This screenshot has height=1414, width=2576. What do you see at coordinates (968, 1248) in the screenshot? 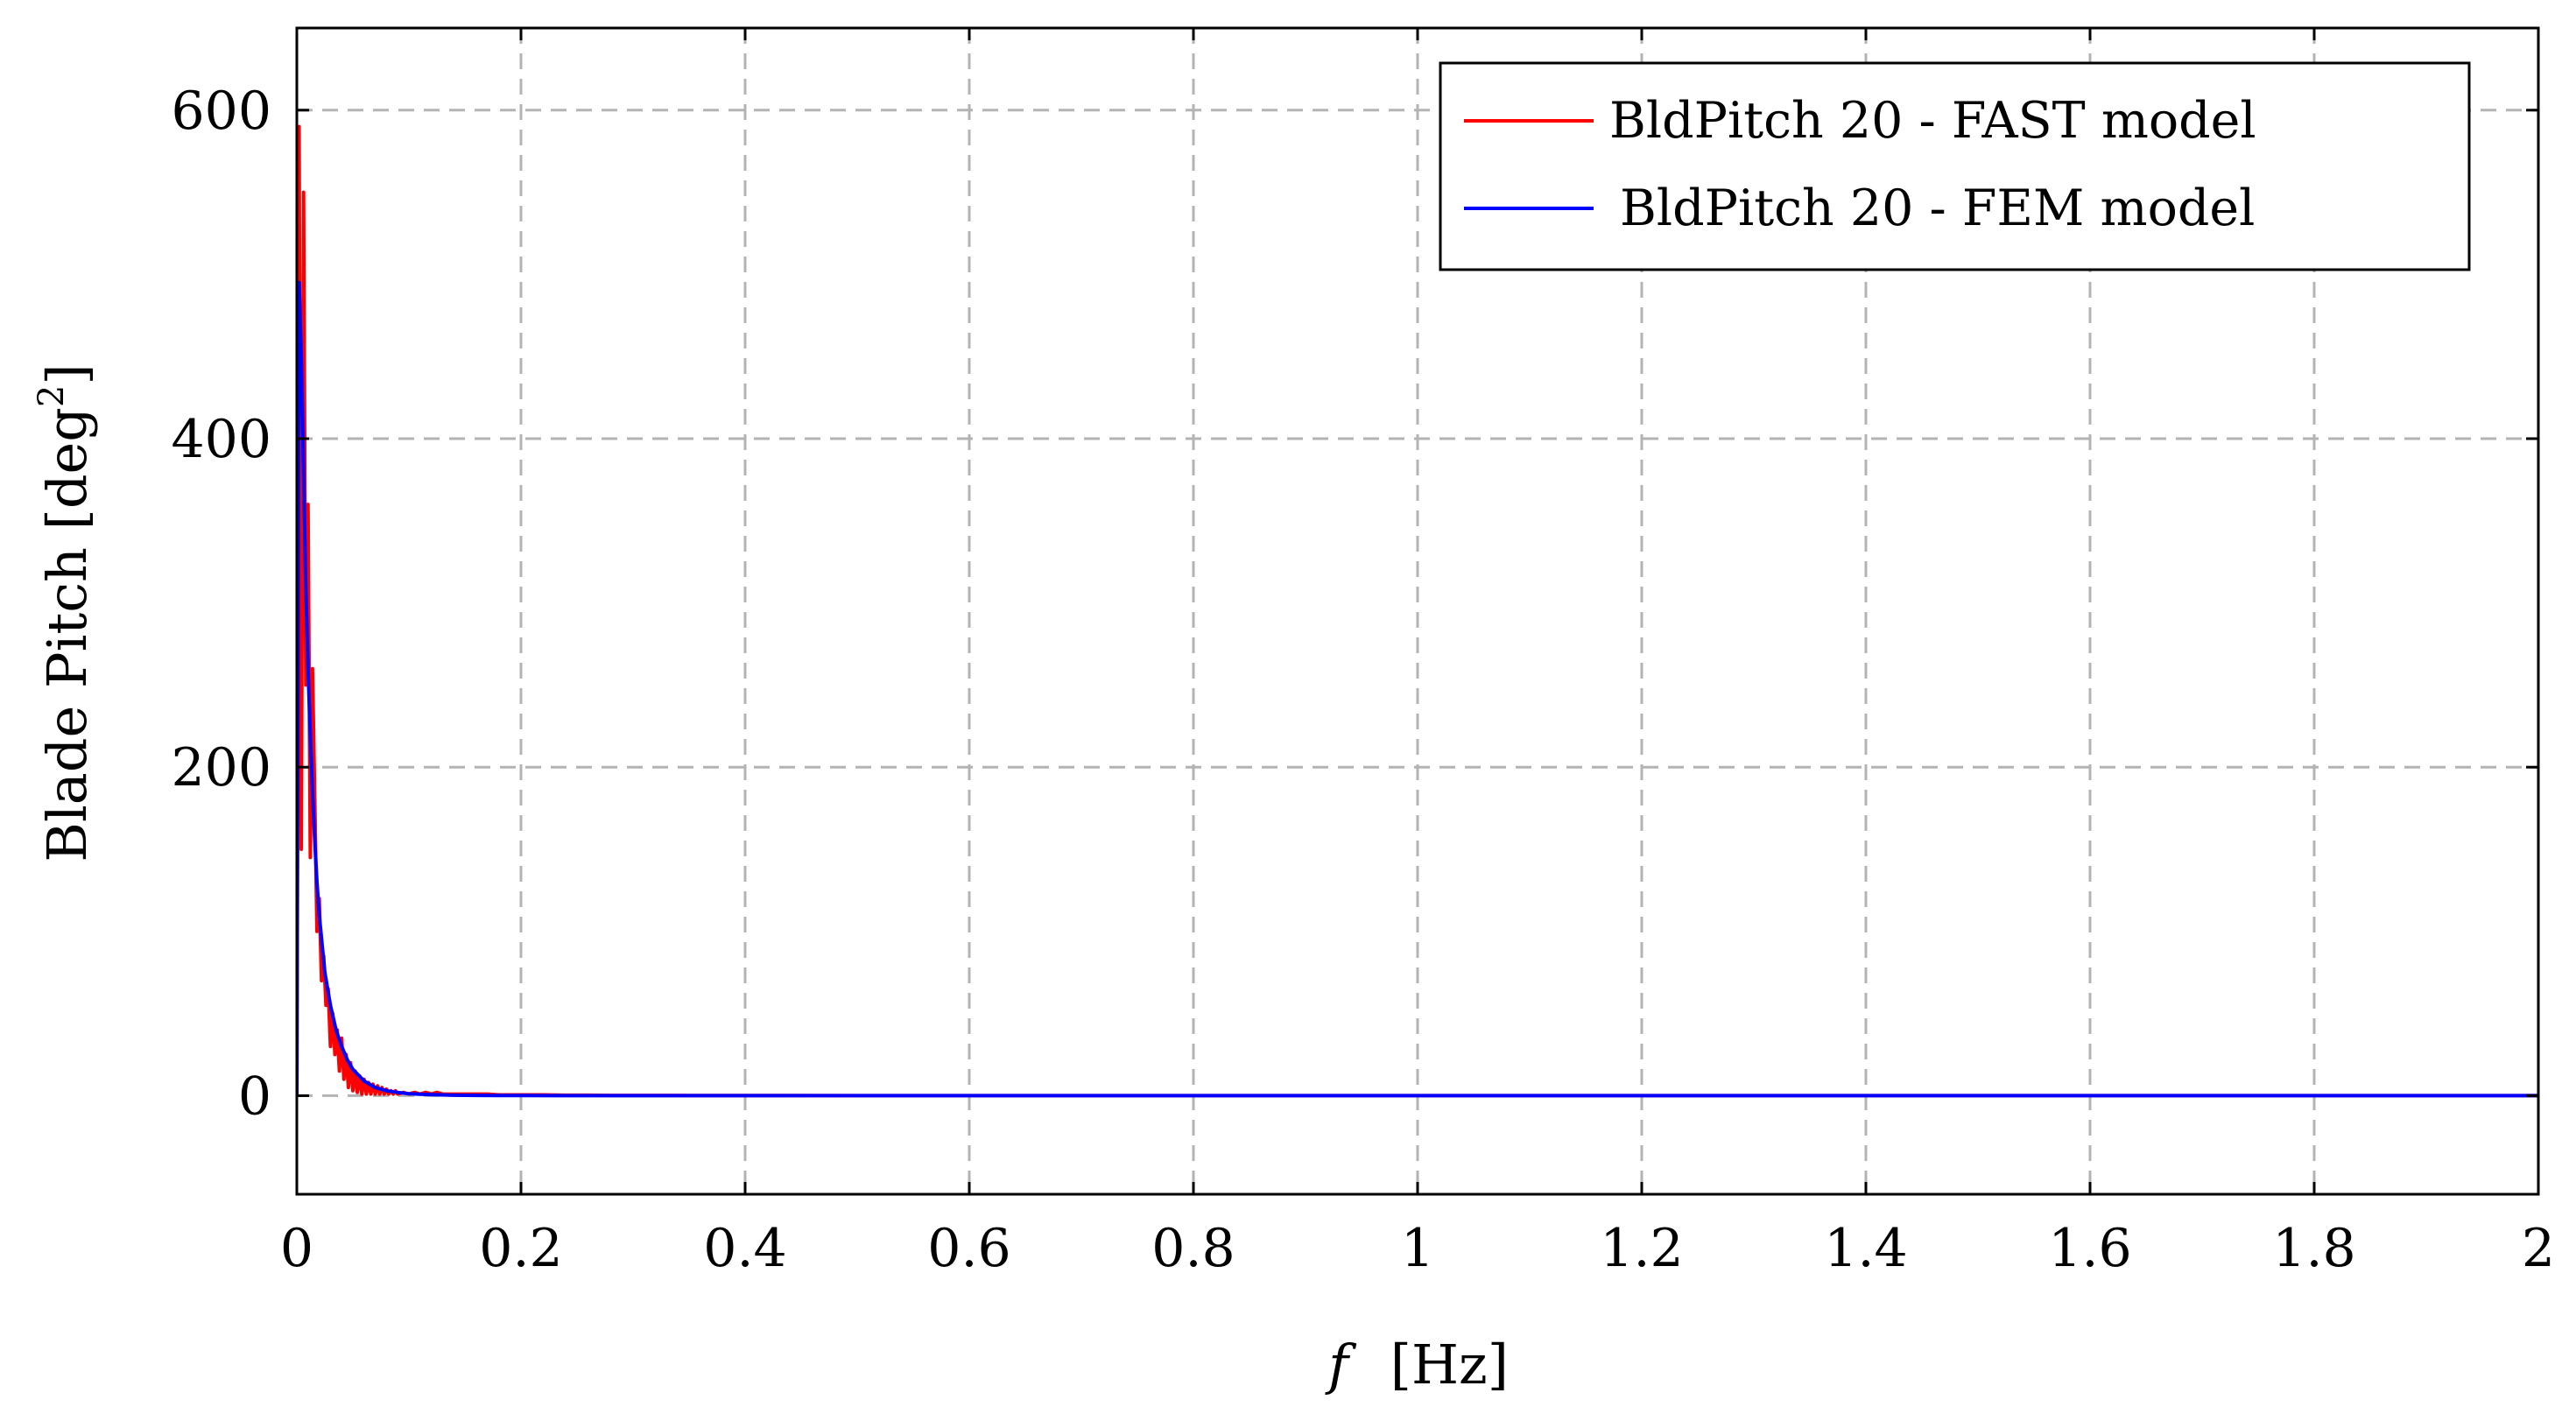
I see `x-tick-label: 0.6` at bounding box center [968, 1248].